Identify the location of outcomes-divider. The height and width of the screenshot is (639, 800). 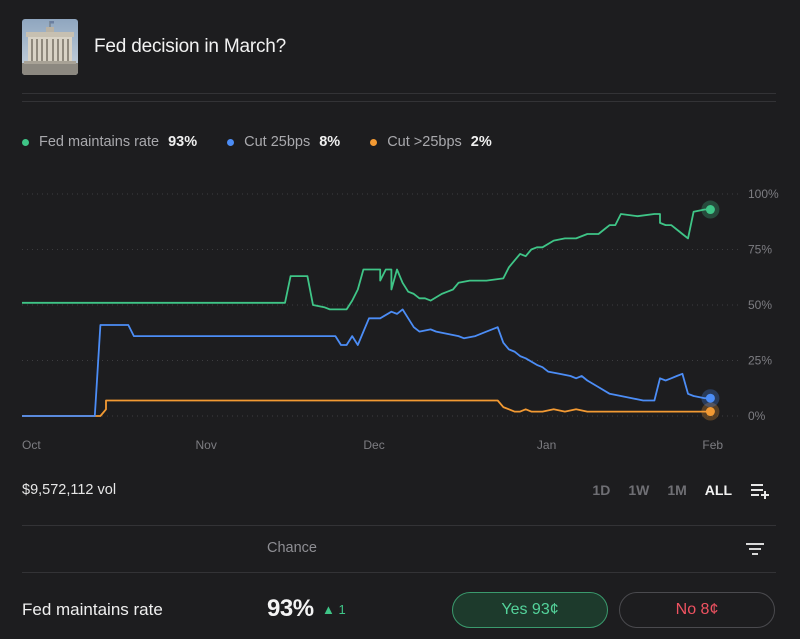
(399, 572).